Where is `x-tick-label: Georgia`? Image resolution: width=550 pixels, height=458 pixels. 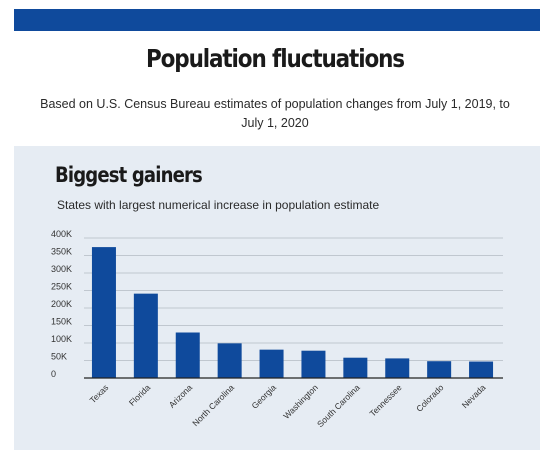
x-tick-label: Georgia is located at coordinates (264, 396).